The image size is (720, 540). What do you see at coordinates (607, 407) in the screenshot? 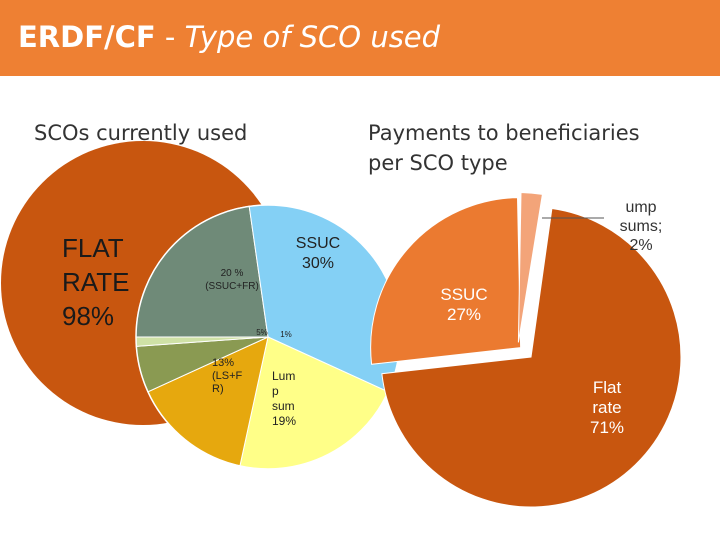
I see `slice-label-flat-rate-payments: Flat rate 71%` at bounding box center [607, 407].